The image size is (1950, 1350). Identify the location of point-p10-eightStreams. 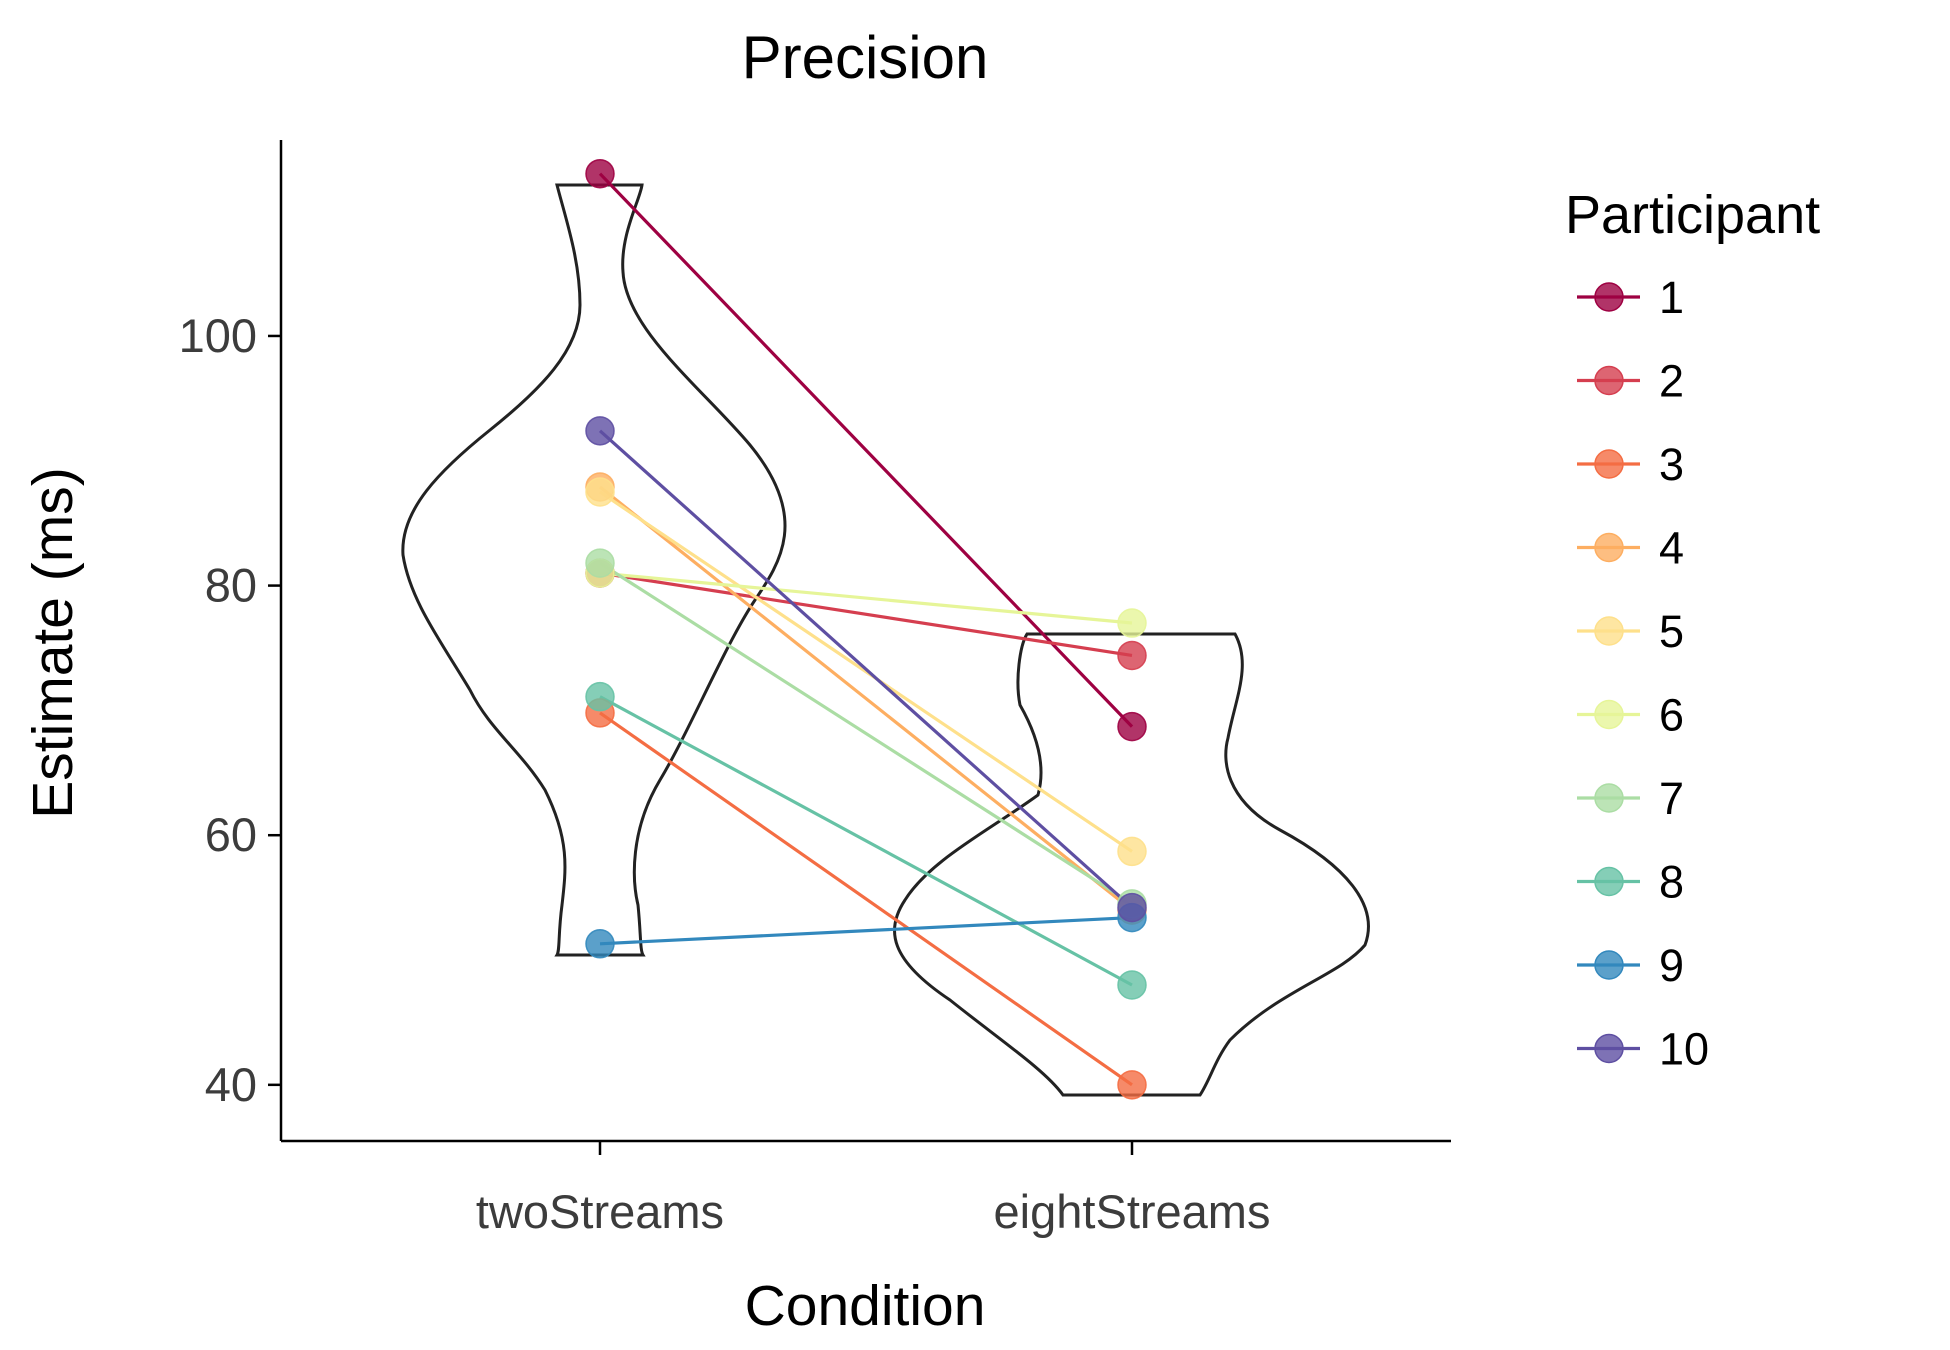
(1132, 907).